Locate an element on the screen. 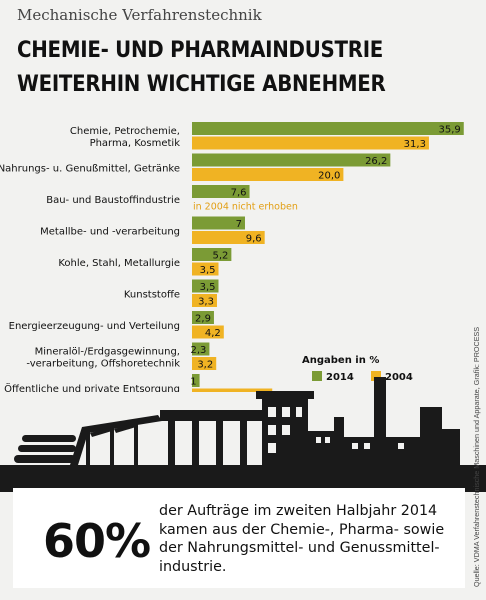  bar-label-2004: 4,2 is located at coordinates (213, 333).